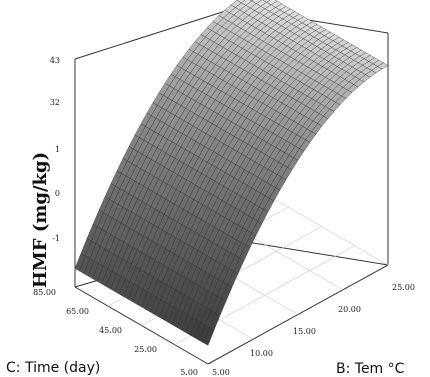 The width and height of the screenshot is (430, 377). Describe the element at coordinates (370, 369) in the screenshot. I see `y-axis-label: B: Tem °C` at that location.